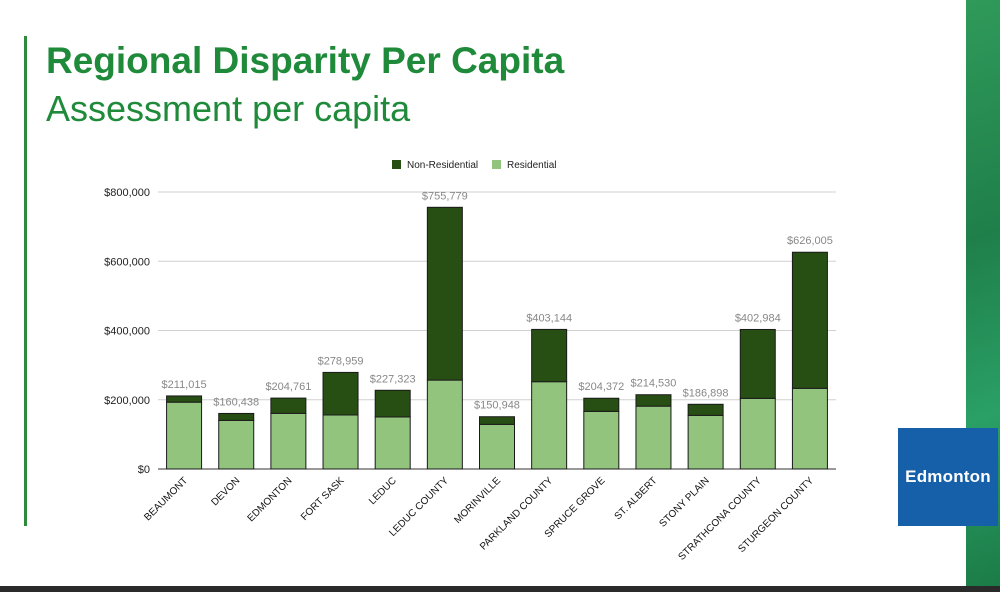 The height and width of the screenshot is (592, 1000). I want to click on x-category-label: FORT SASK, so click(323, 499).